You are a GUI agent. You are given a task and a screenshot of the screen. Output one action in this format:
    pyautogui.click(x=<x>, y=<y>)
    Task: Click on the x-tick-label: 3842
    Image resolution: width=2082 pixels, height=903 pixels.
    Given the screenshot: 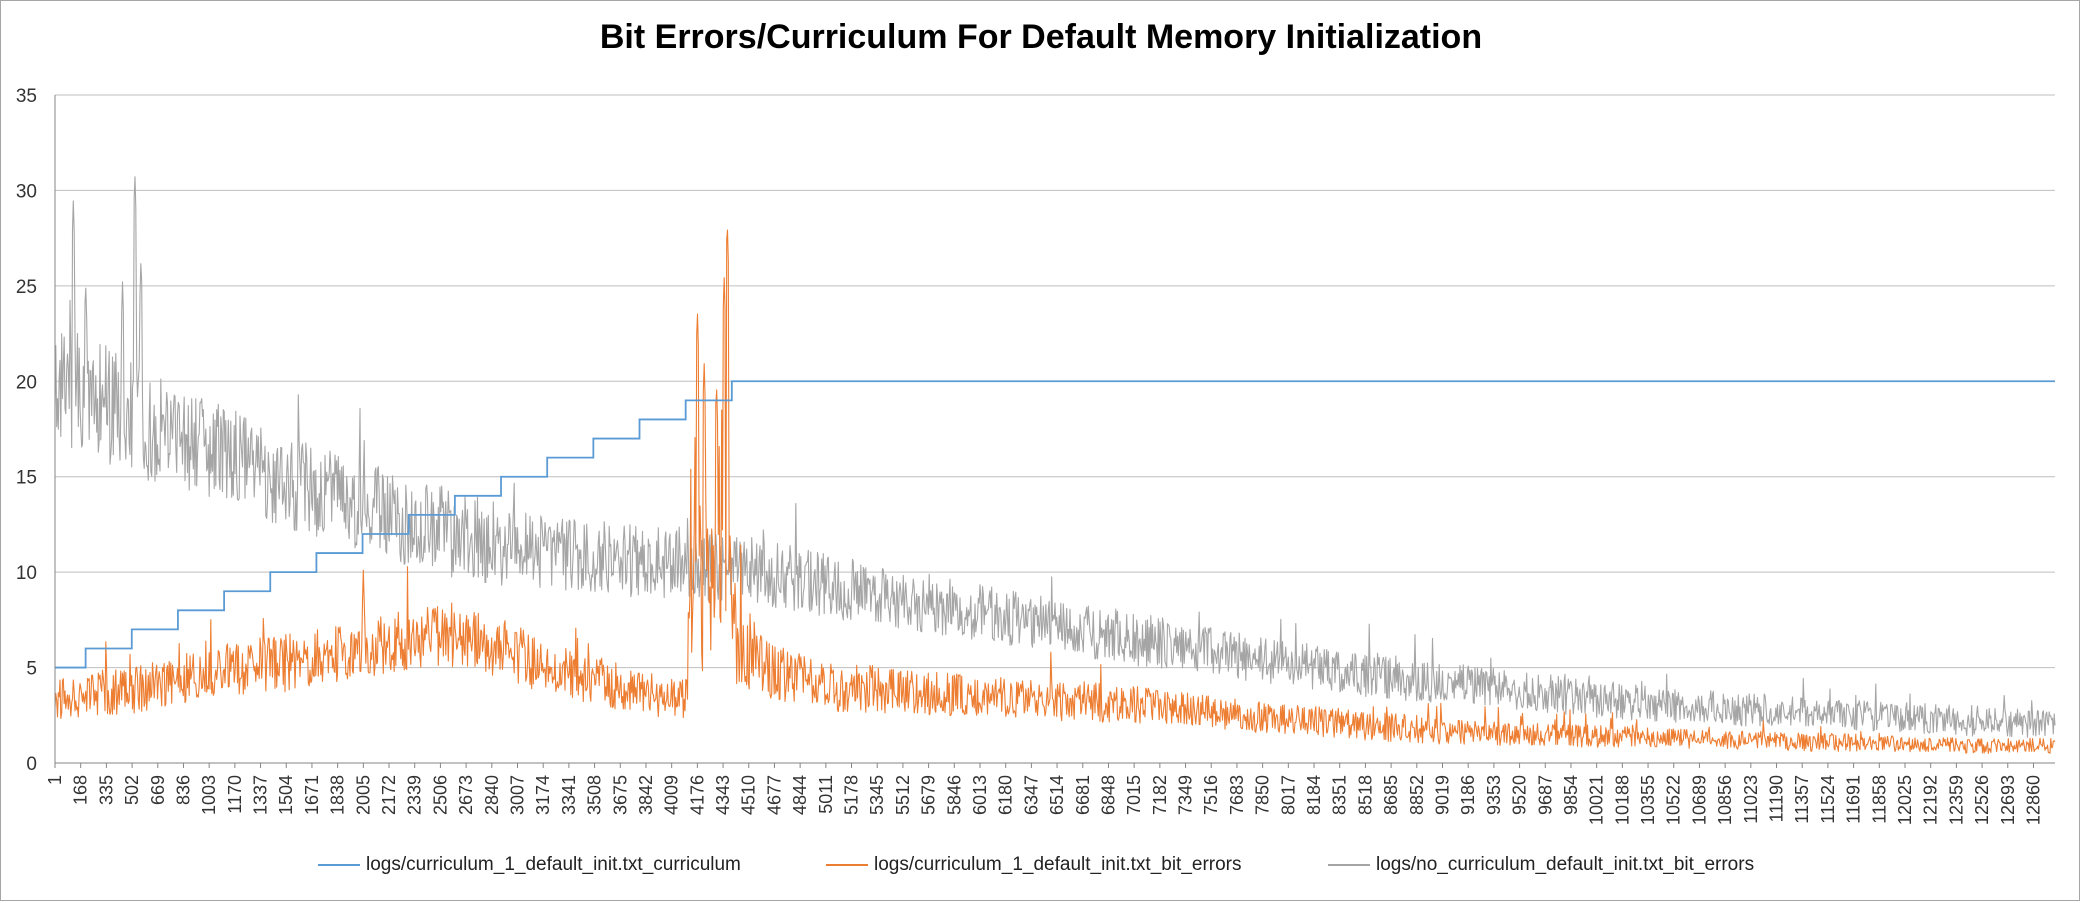 What is the action you would take?
    pyautogui.click(x=646, y=795)
    